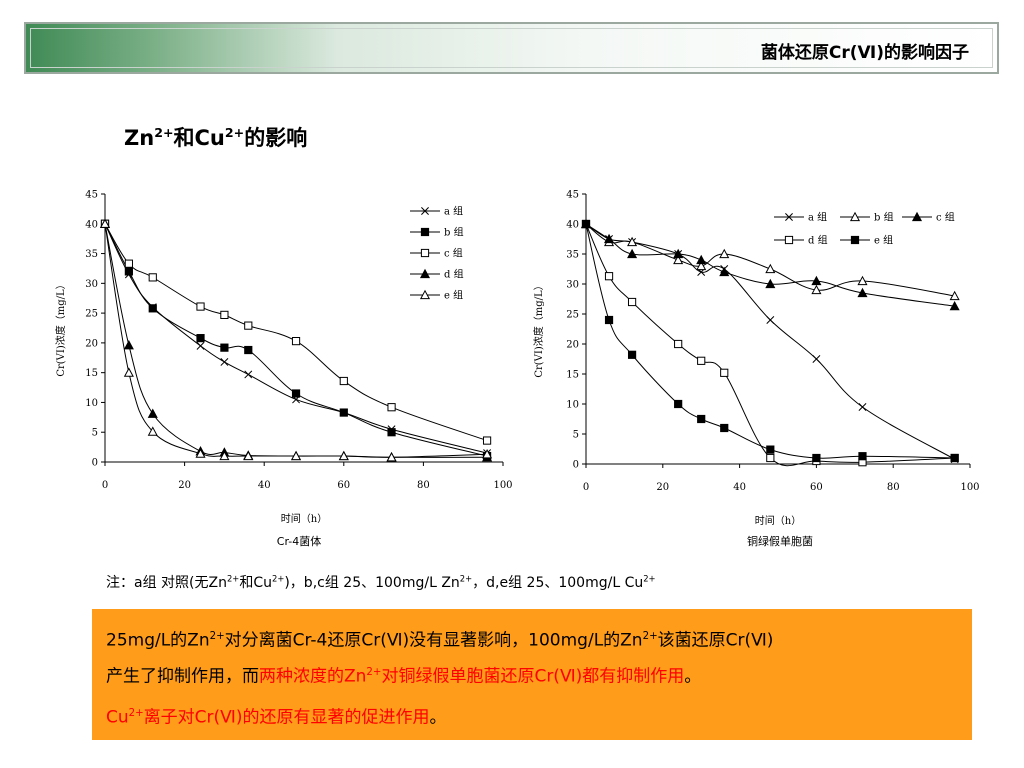  What do you see at coordinates (91, 343) in the screenshot?
I see `y-tick-label: 20` at bounding box center [91, 343].